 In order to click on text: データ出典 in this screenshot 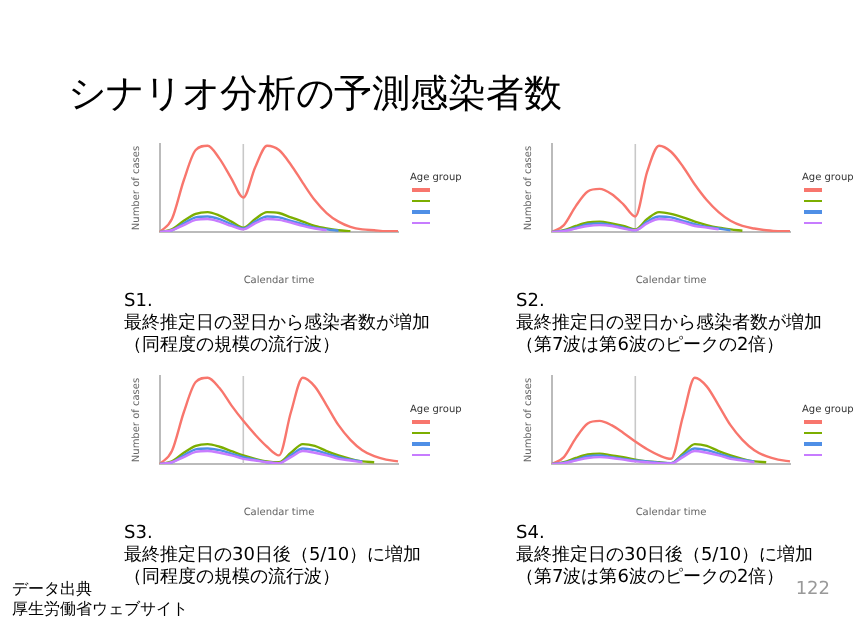, I will do `click(52, 589)`.